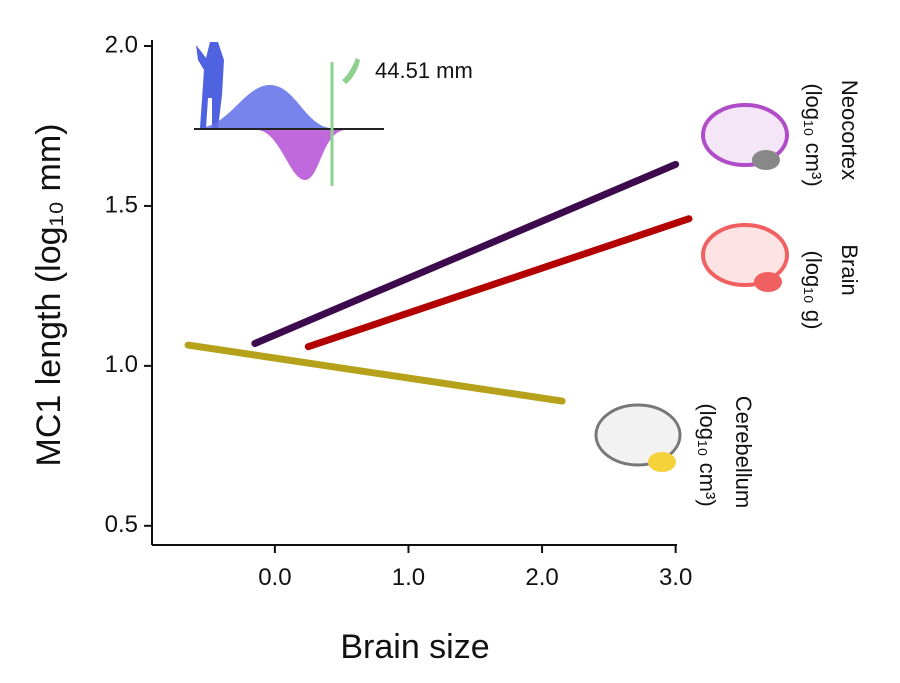 Image resolution: width=900 pixels, height=683 pixels. Describe the element at coordinates (675, 577) in the screenshot. I see `x-tick-label: 3.0` at that location.